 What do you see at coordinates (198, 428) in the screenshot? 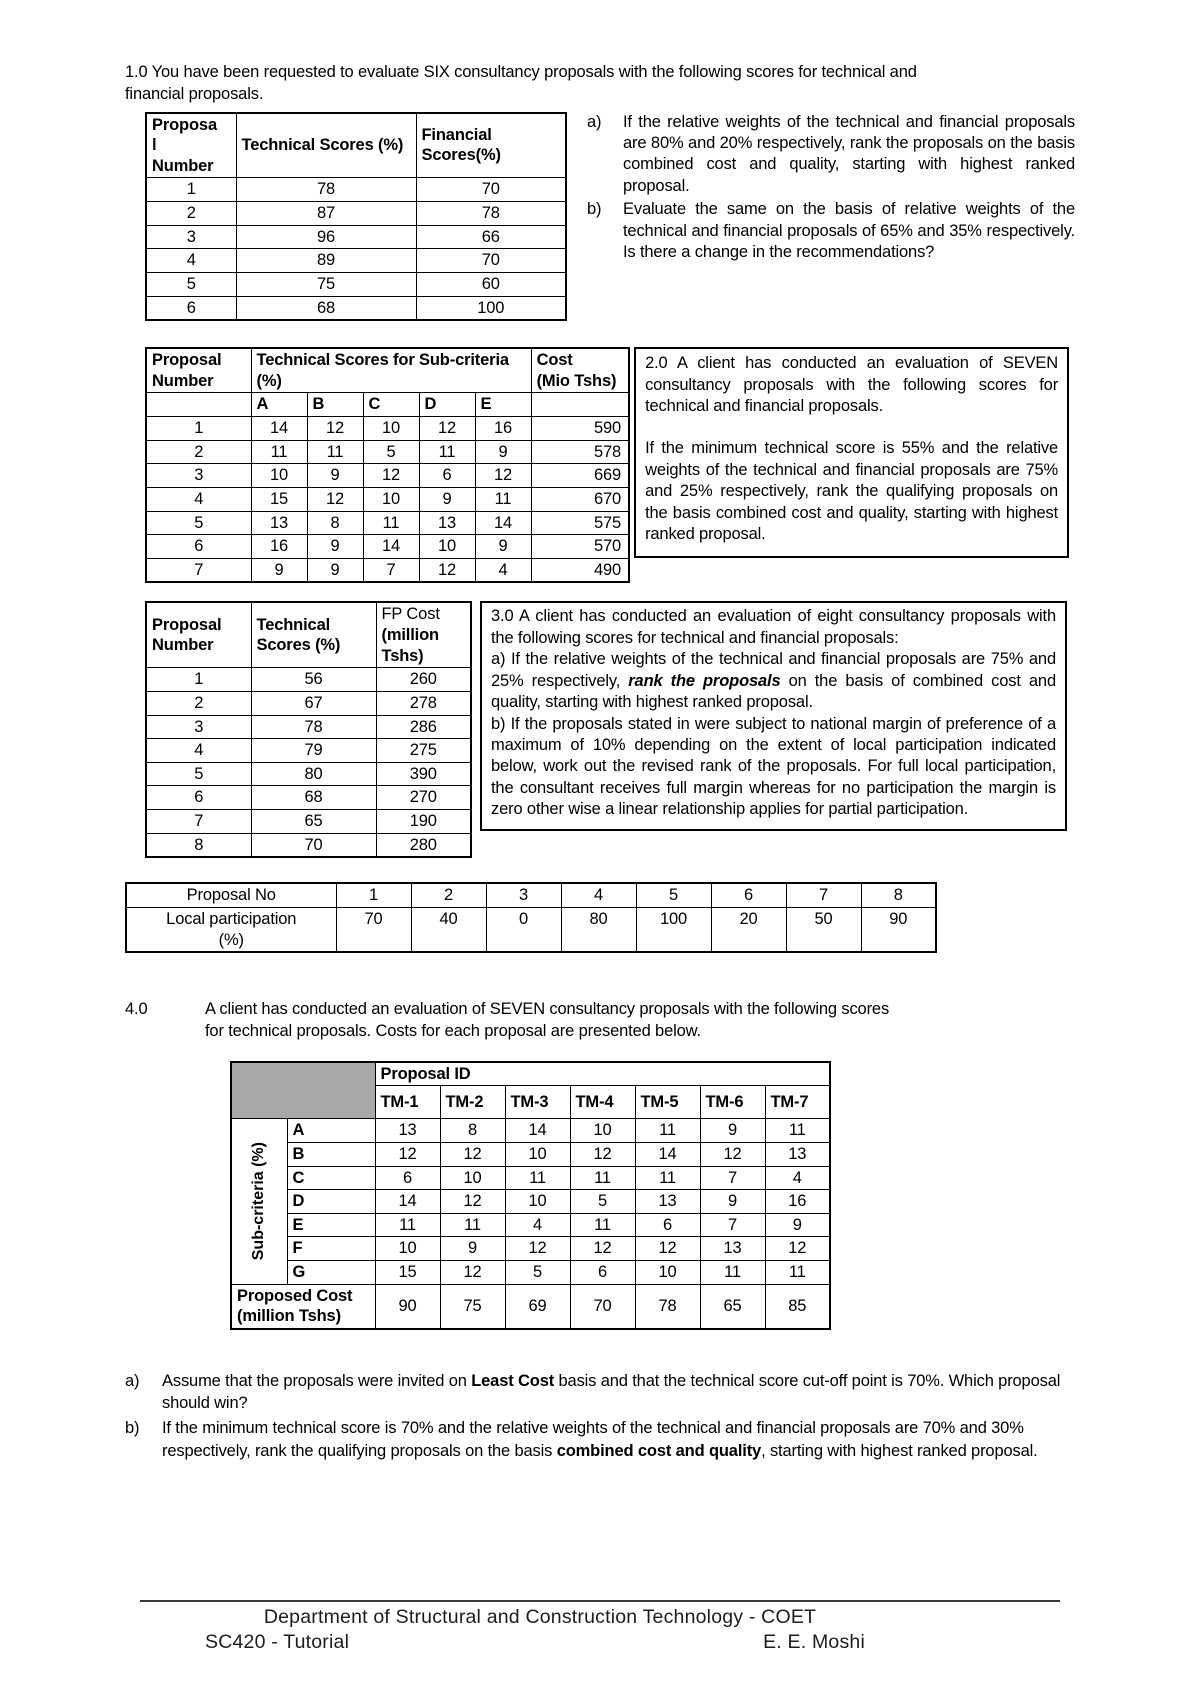
I see `cell: 1` at bounding box center [198, 428].